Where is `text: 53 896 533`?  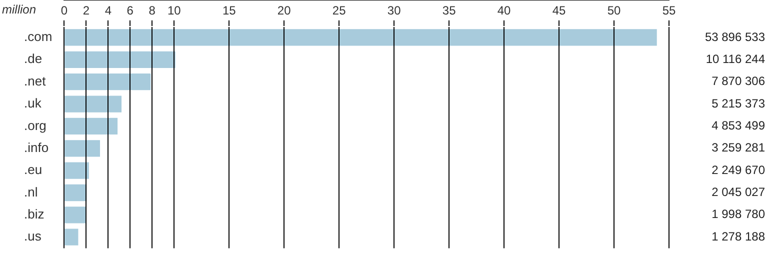
text: 53 896 533 is located at coordinates (735, 37).